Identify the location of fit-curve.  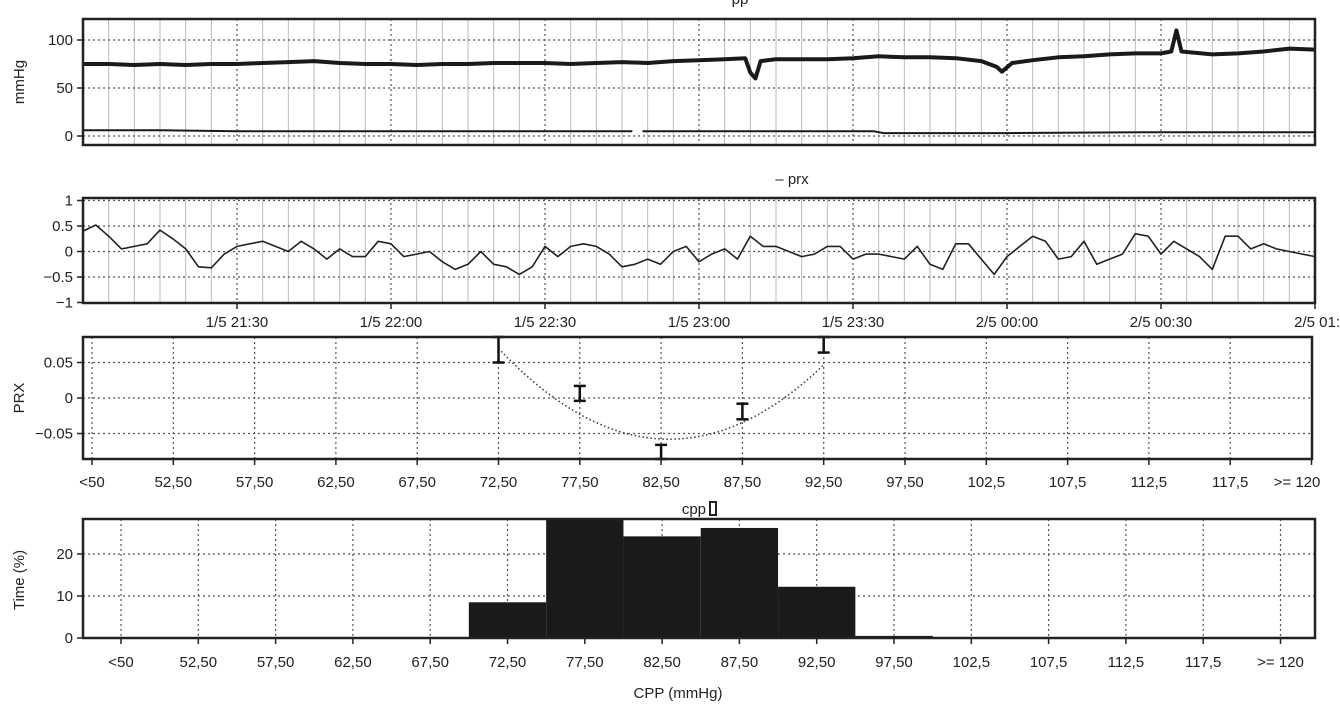
(661, 394).